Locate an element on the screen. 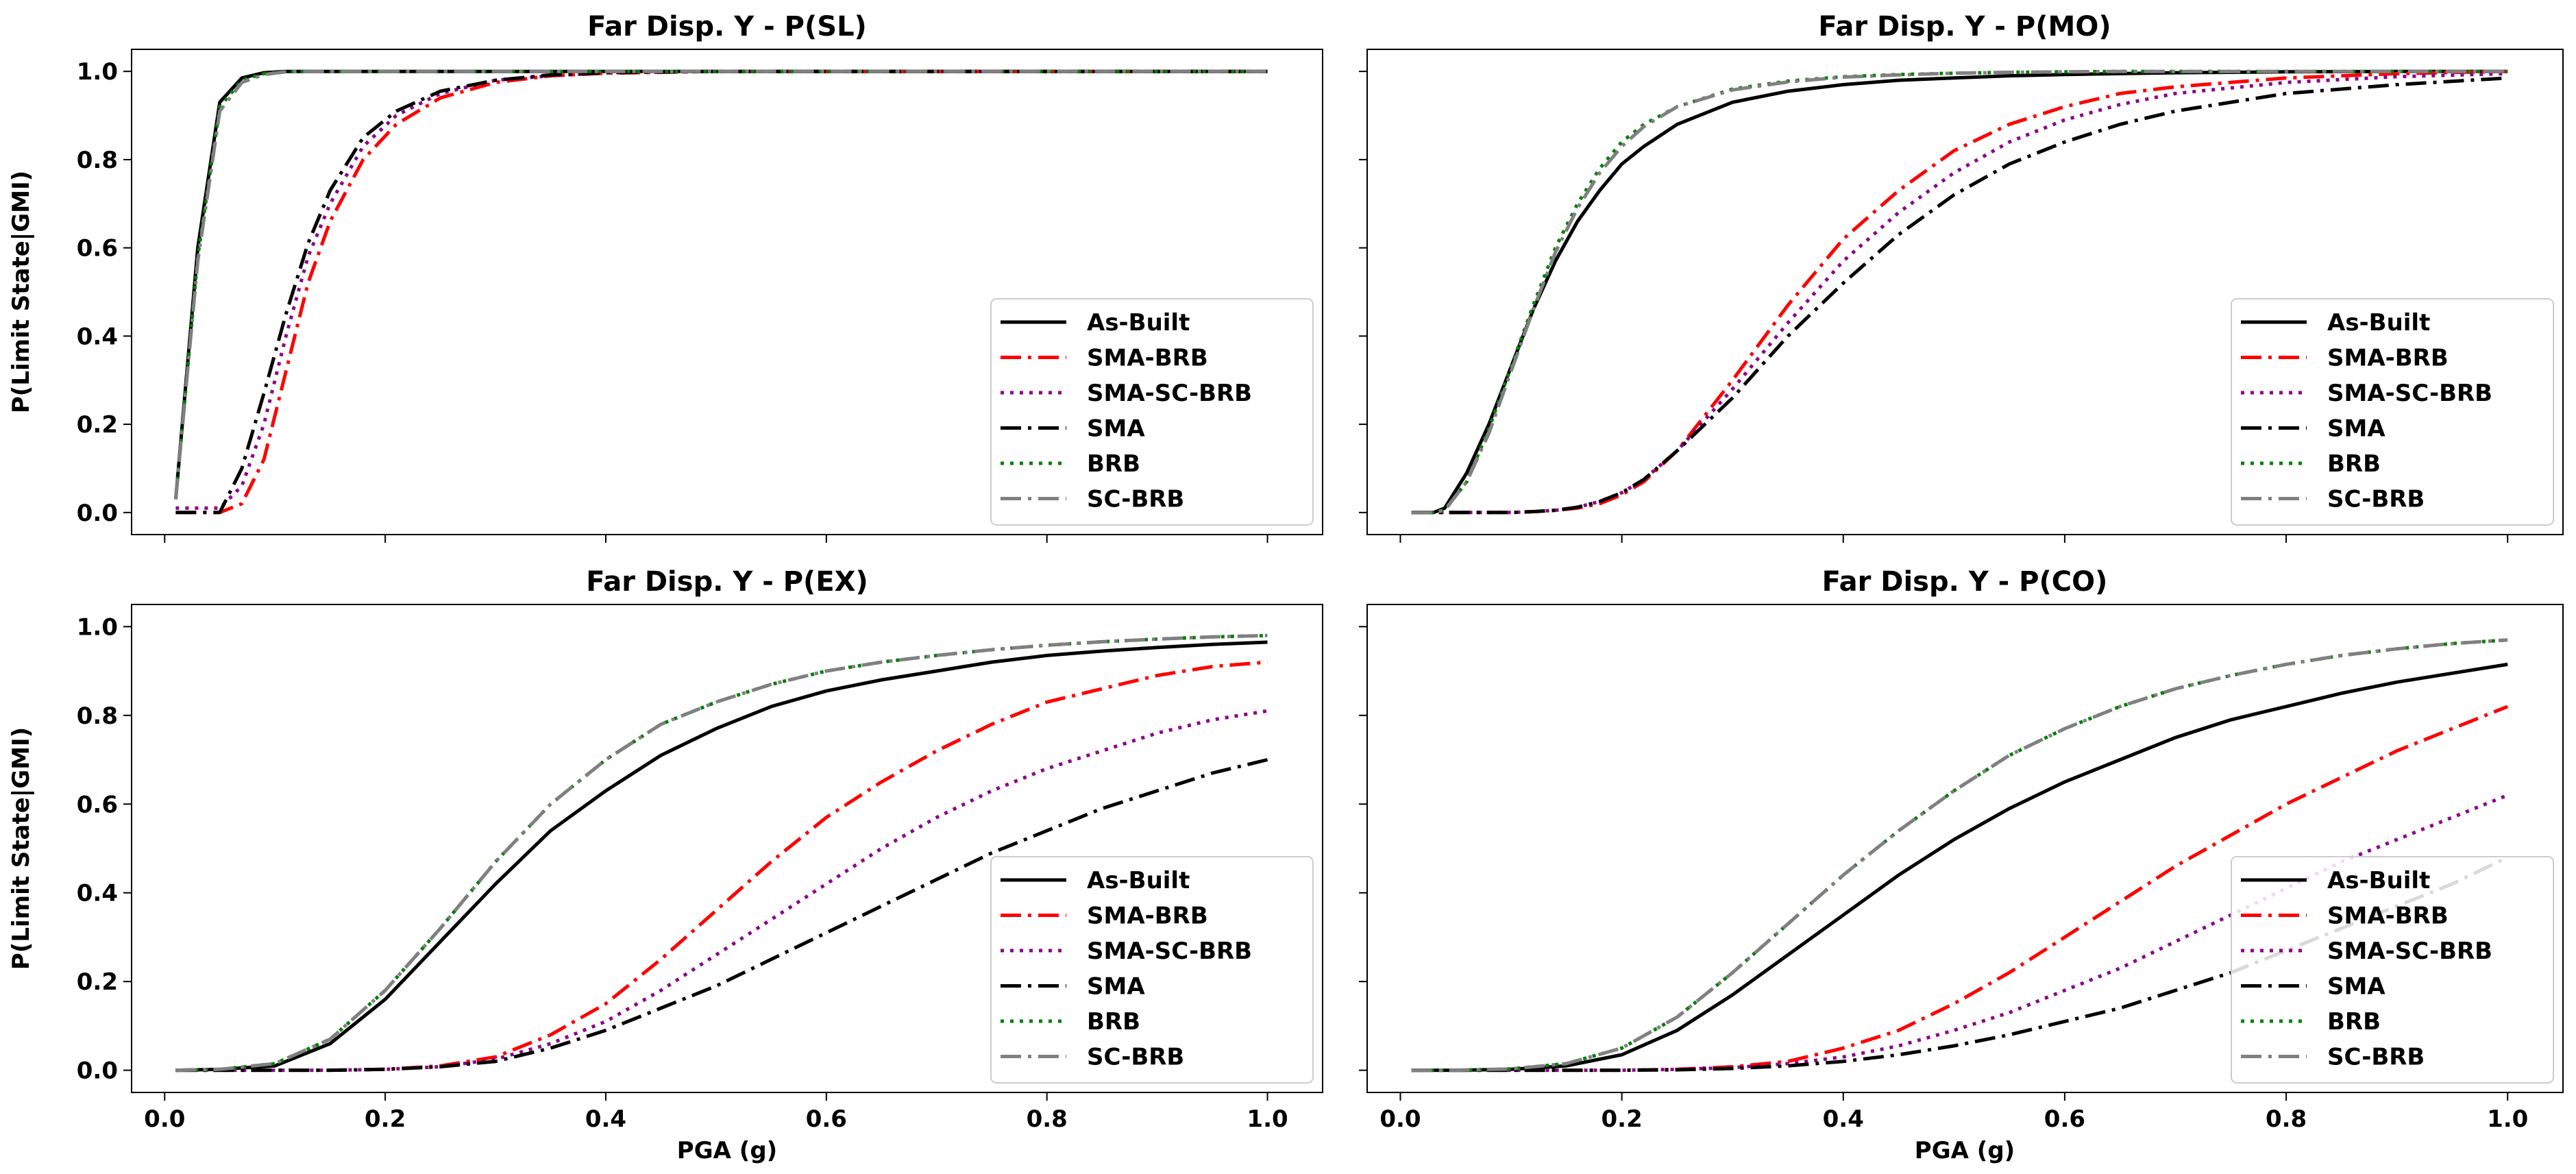 This screenshot has height=1174, width=2576. panel-title: Far Disp. Y - P(CO) is located at coordinates (1965, 582).